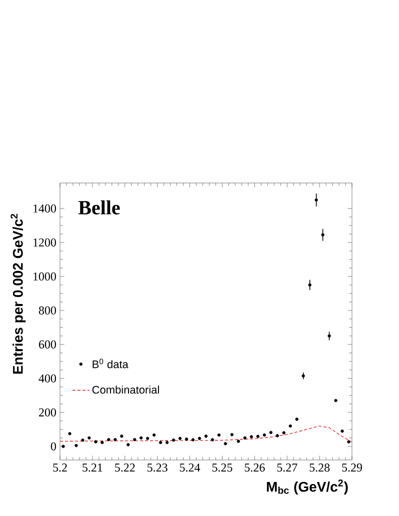 Image resolution: width=399 pixels, height=516 pixels. What do you see at coordinates (99, 207) in the screenshot?
I see `annotation: Belle` at bounding box center [99, 207].